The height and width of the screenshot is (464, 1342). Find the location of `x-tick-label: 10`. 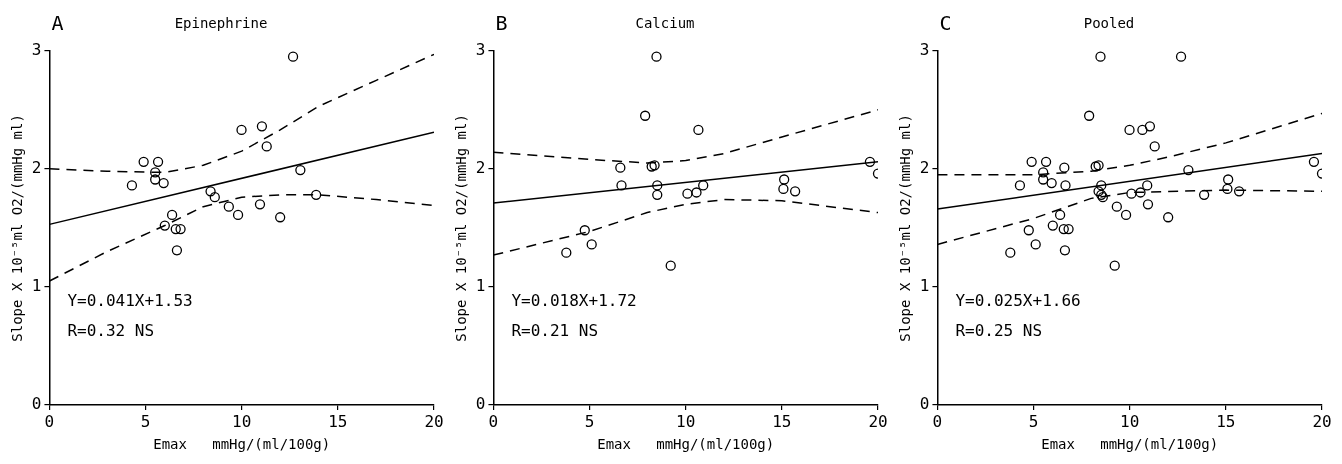

x-tick-label: 10 is located at coordinates (242, 421).